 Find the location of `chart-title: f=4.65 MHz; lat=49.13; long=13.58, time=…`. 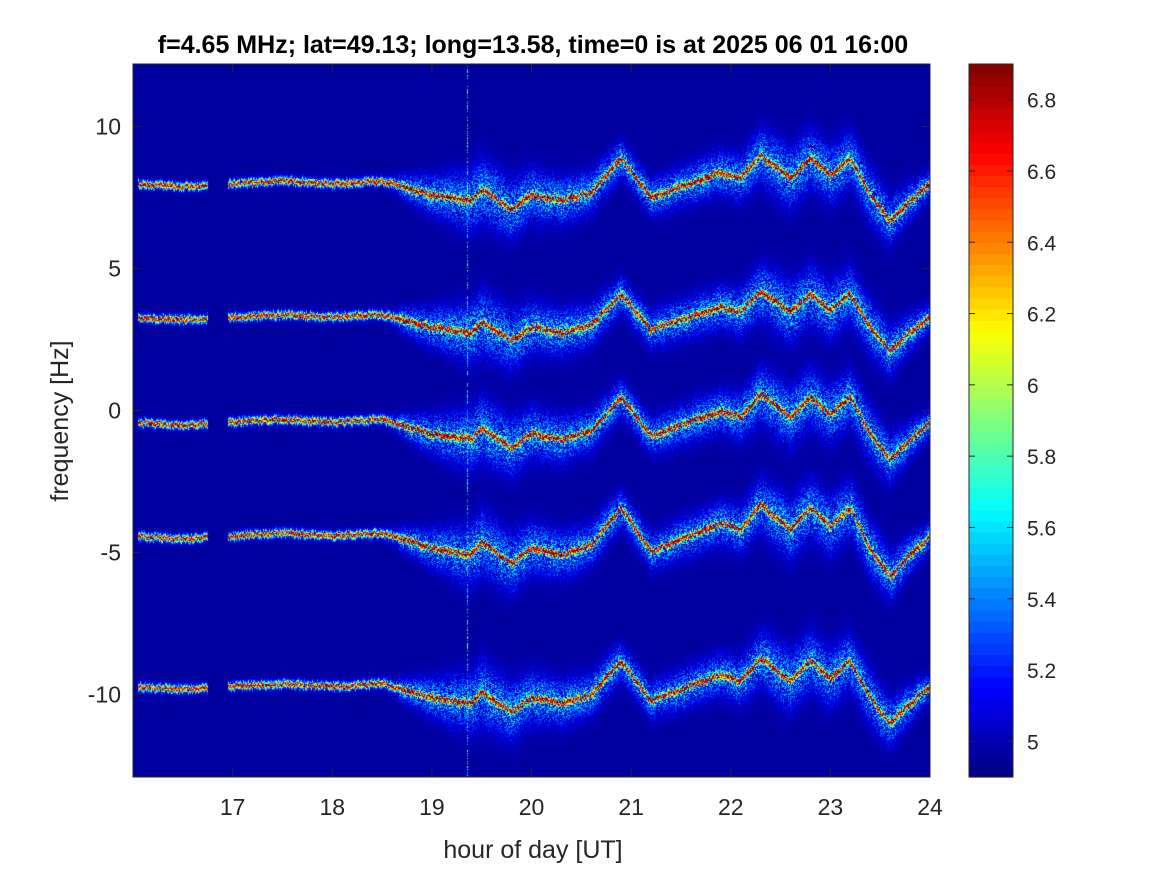

chart-title: f=4.65 MHz; lat=49.13; long=13.58, time=… is located at coordinates (533, 45).